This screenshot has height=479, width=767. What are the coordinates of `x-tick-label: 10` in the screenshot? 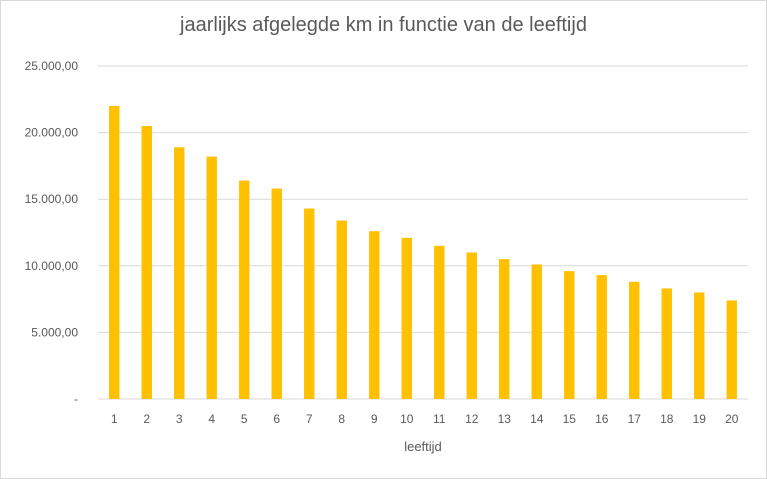 It's located at (407, 419).